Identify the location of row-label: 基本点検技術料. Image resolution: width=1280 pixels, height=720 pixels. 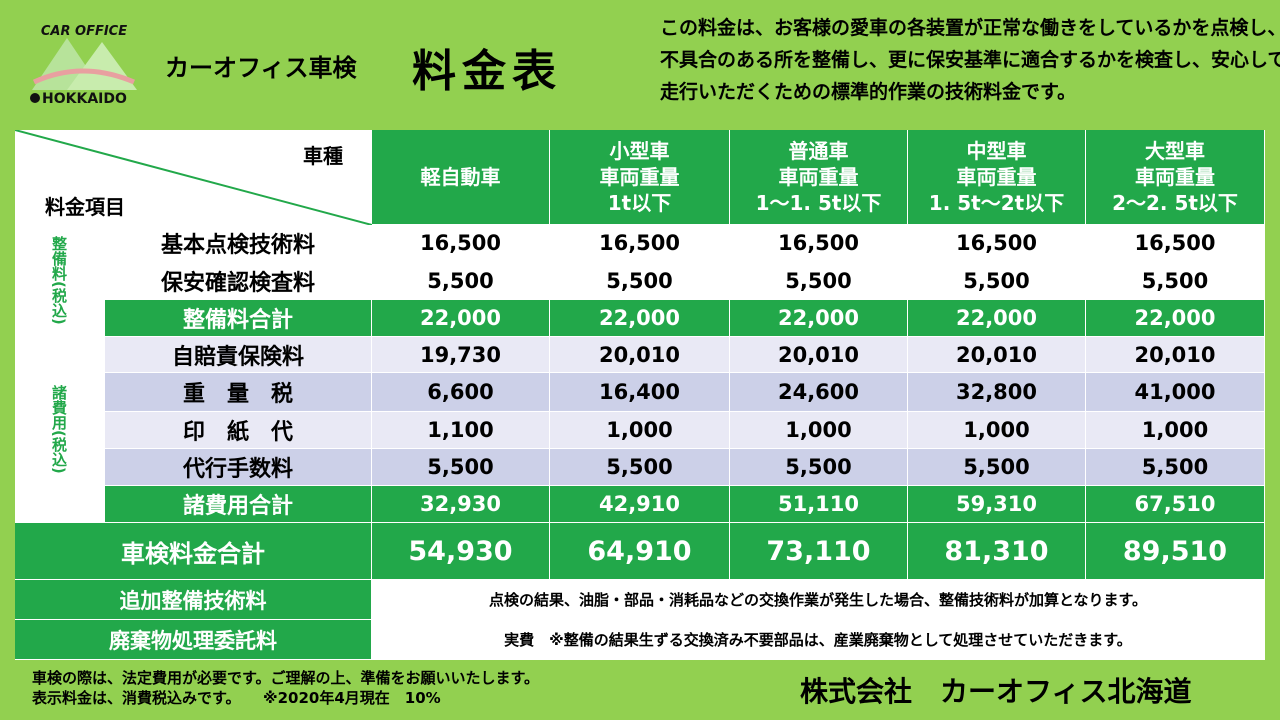
(238, 243).